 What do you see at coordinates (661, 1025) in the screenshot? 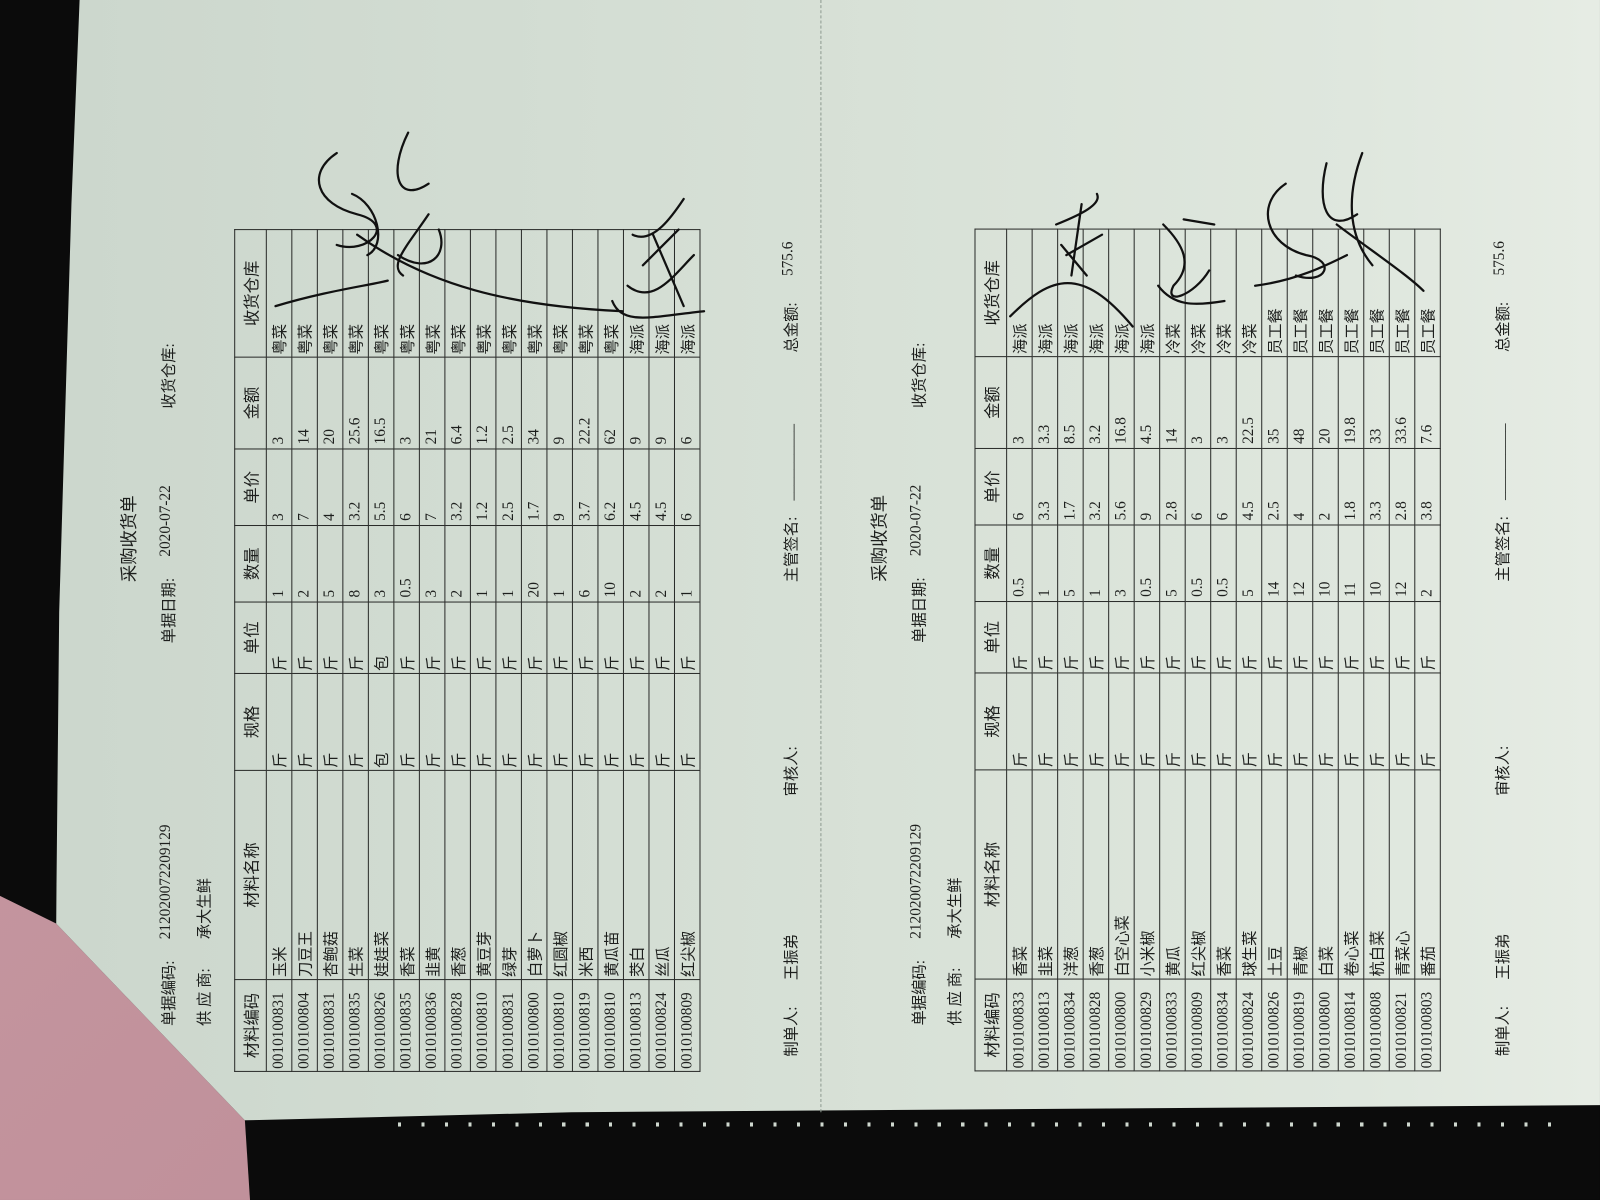
I see `table-cell: 0010100824` at bounding box center [661, 1025].